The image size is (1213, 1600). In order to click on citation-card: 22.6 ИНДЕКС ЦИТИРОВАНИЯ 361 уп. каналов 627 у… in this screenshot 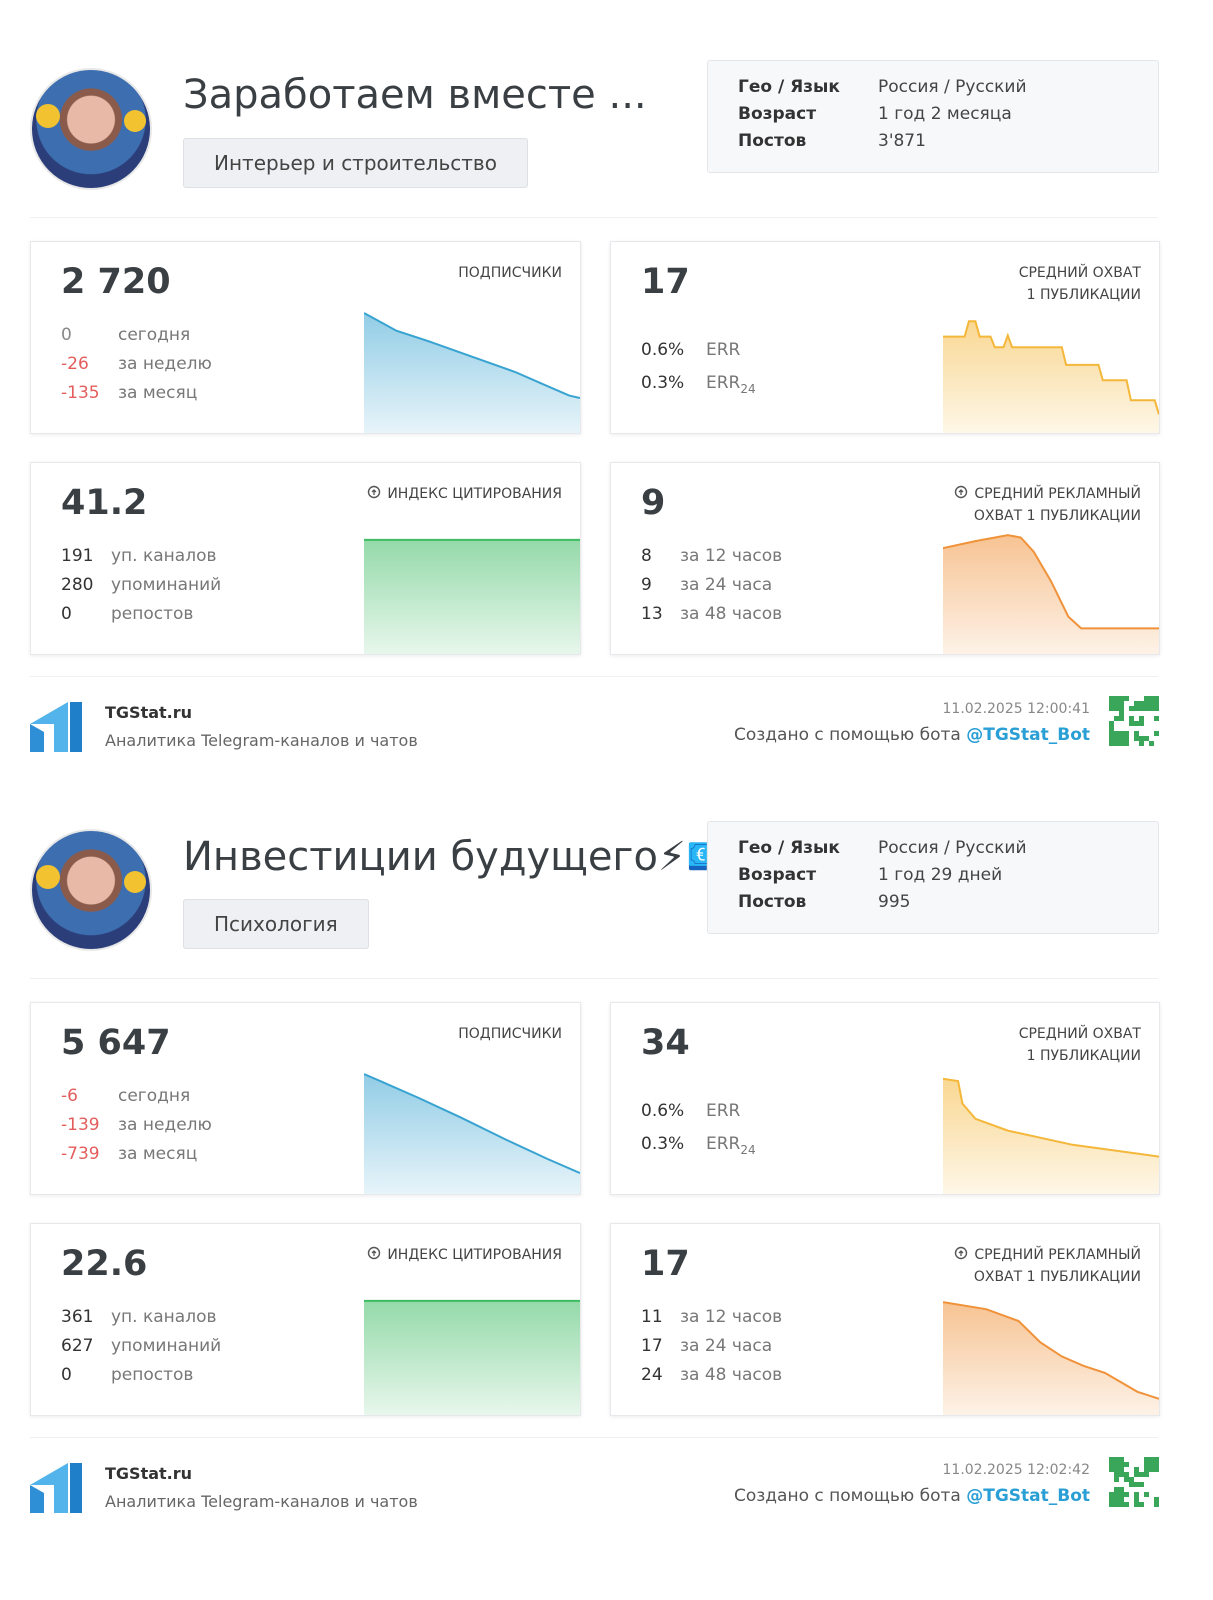, I will do `click(305, 1319)`.